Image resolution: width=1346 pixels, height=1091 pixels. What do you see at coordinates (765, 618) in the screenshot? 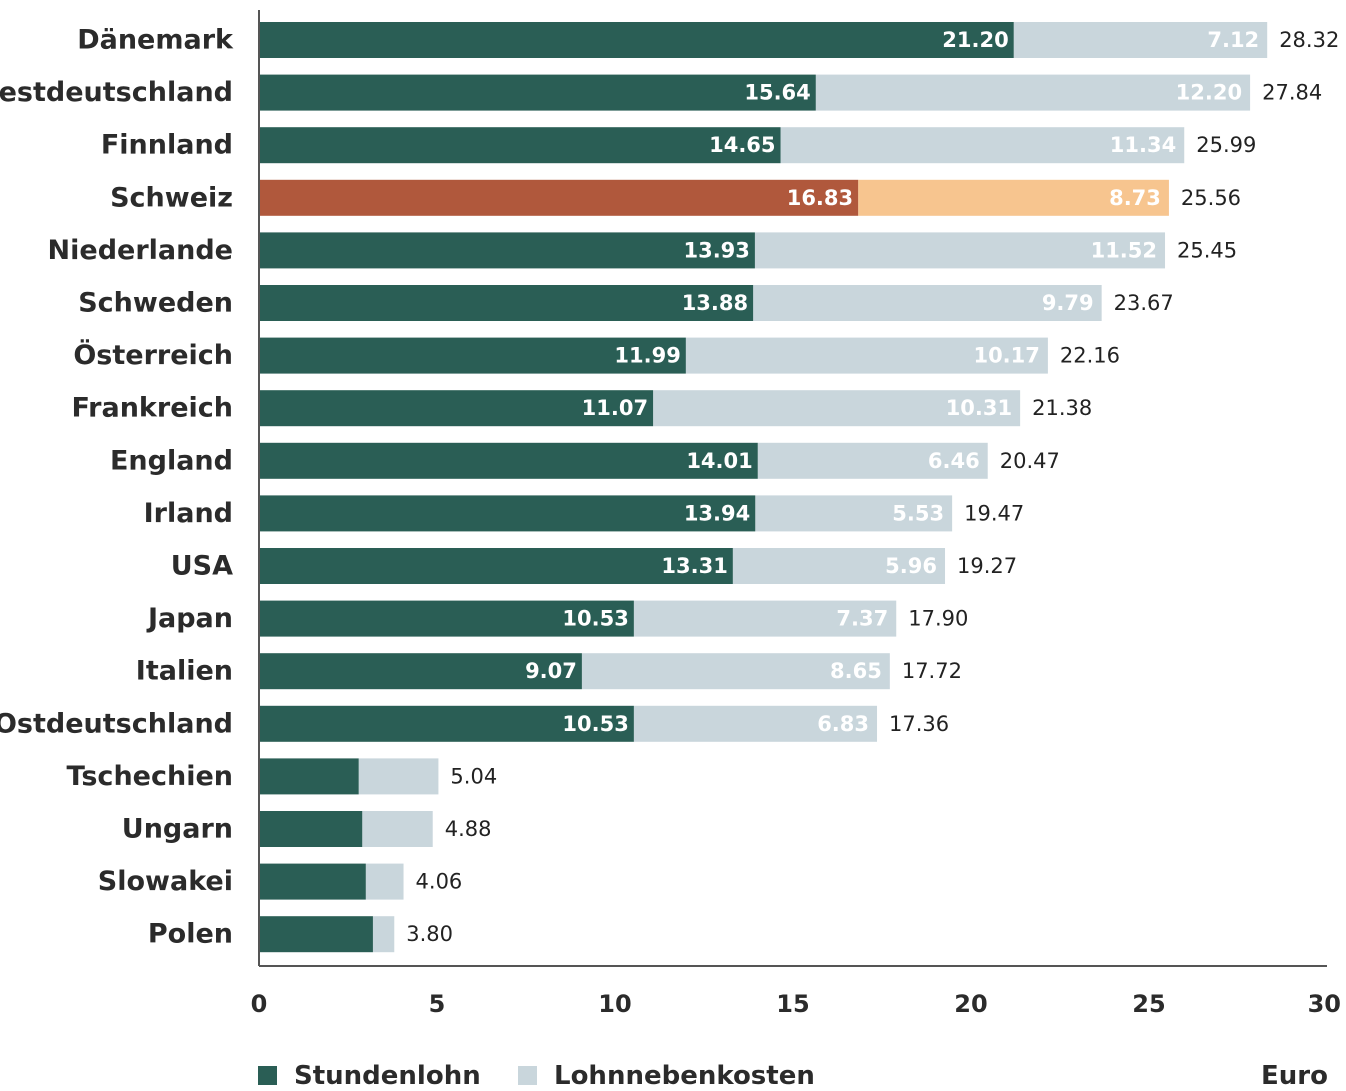
I see `bar-lohnnebenkosten-japan` at bounding box center [765, 618].